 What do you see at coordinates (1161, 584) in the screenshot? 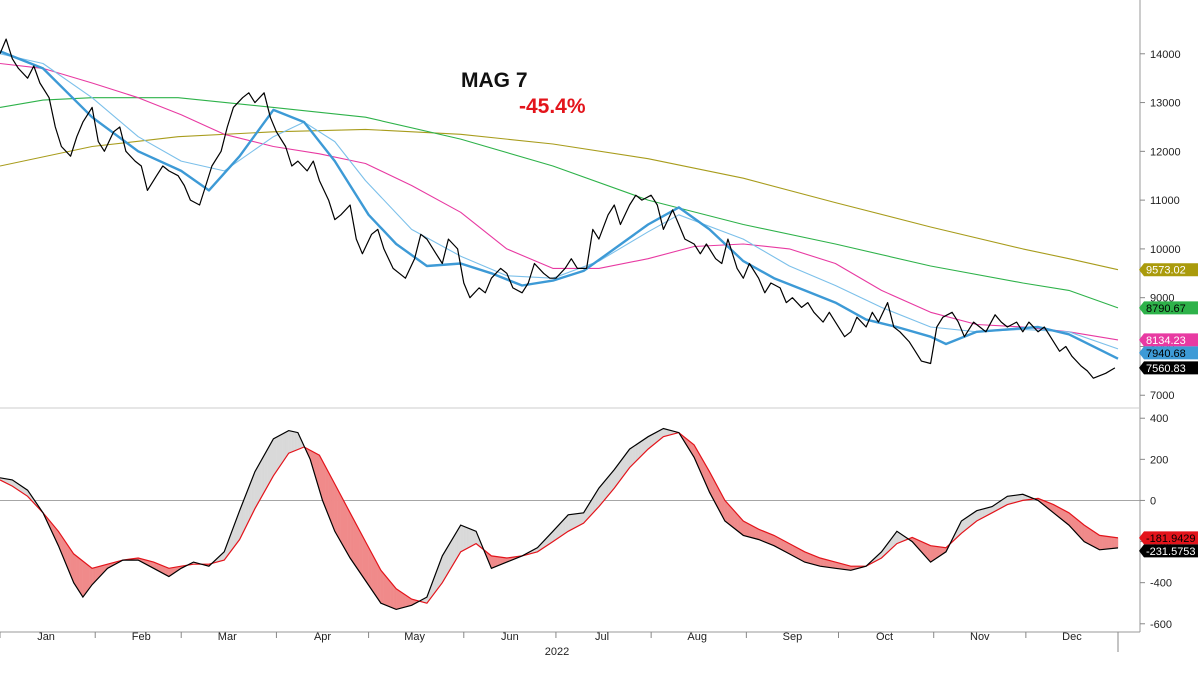
I see `y-tick-label: -400` at bounding box center [1161, 584].